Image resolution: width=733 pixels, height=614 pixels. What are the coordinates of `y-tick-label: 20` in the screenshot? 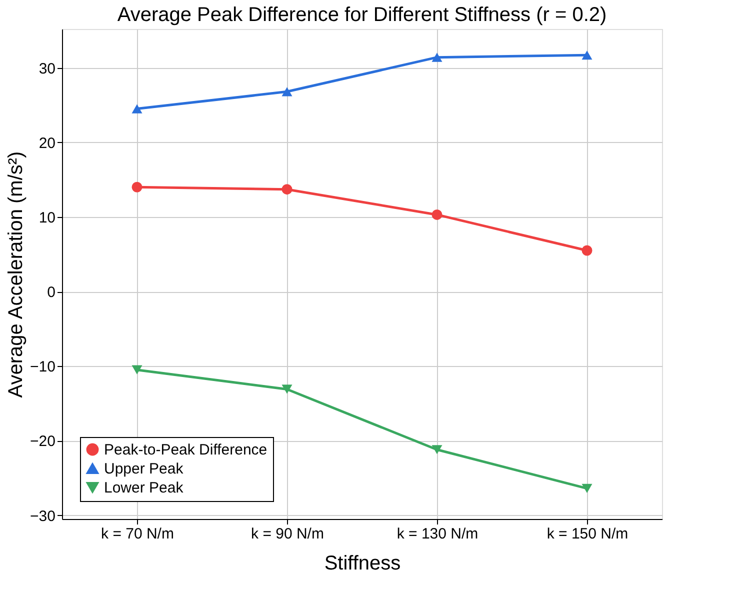 It's located at (47, 143).